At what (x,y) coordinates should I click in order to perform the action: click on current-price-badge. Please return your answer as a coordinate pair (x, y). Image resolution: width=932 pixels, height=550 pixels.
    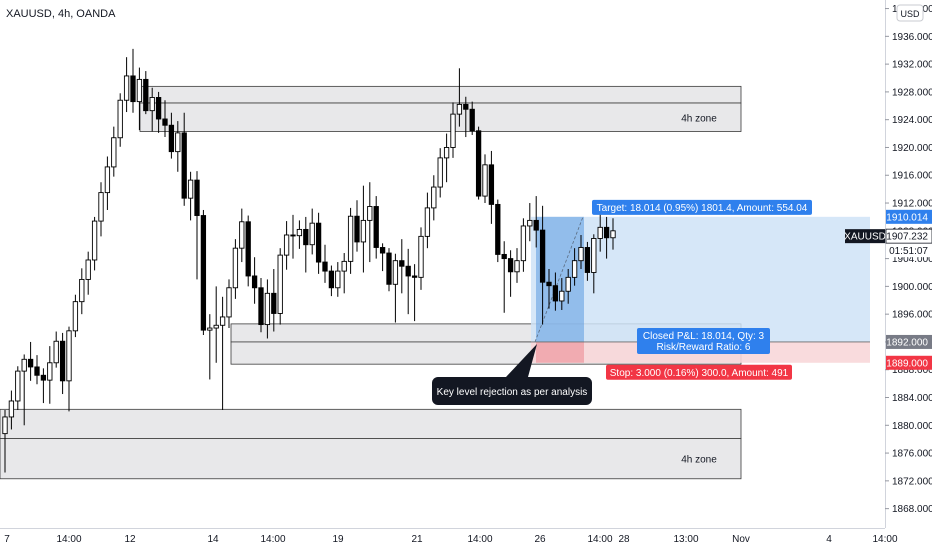
    Looking at the image, I should click on (908, 236).